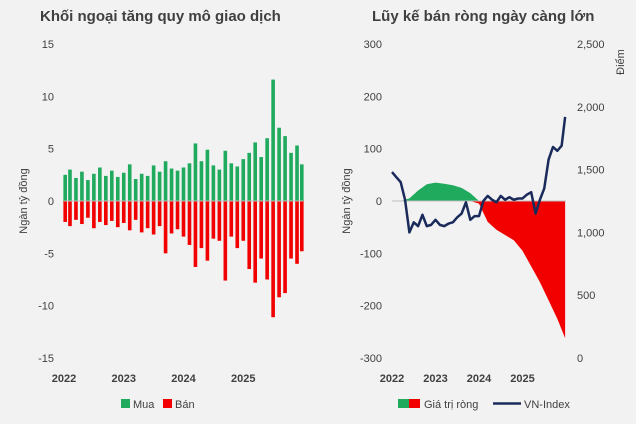 The image size is (636, 424). What do you see at coordinates (379, 202) in the screenshot?
I see `y-tick-label-left: 0` at bounding box center [379, 202].